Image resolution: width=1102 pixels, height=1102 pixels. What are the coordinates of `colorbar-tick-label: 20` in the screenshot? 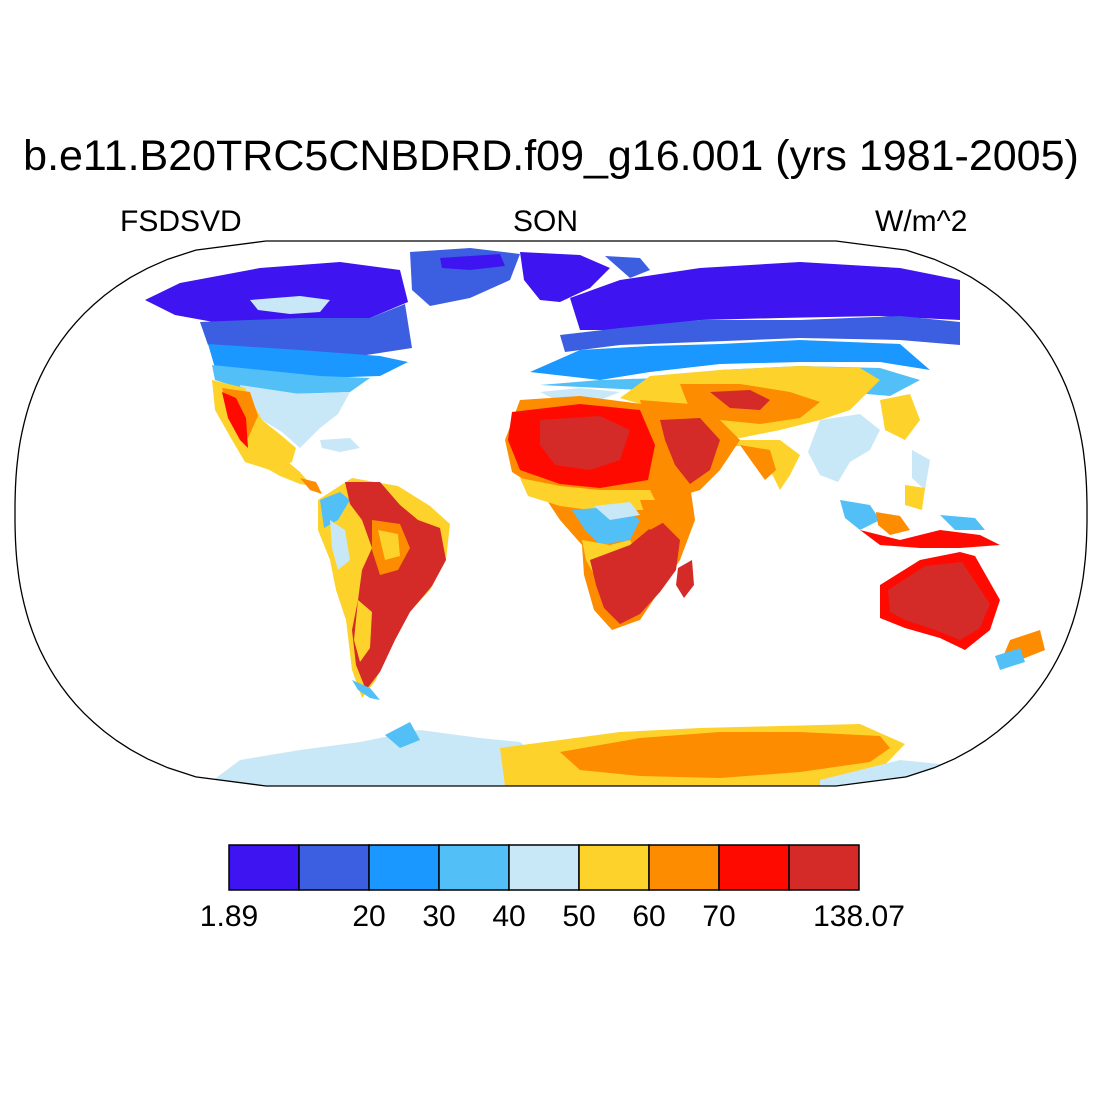 It's located at (369, 916).